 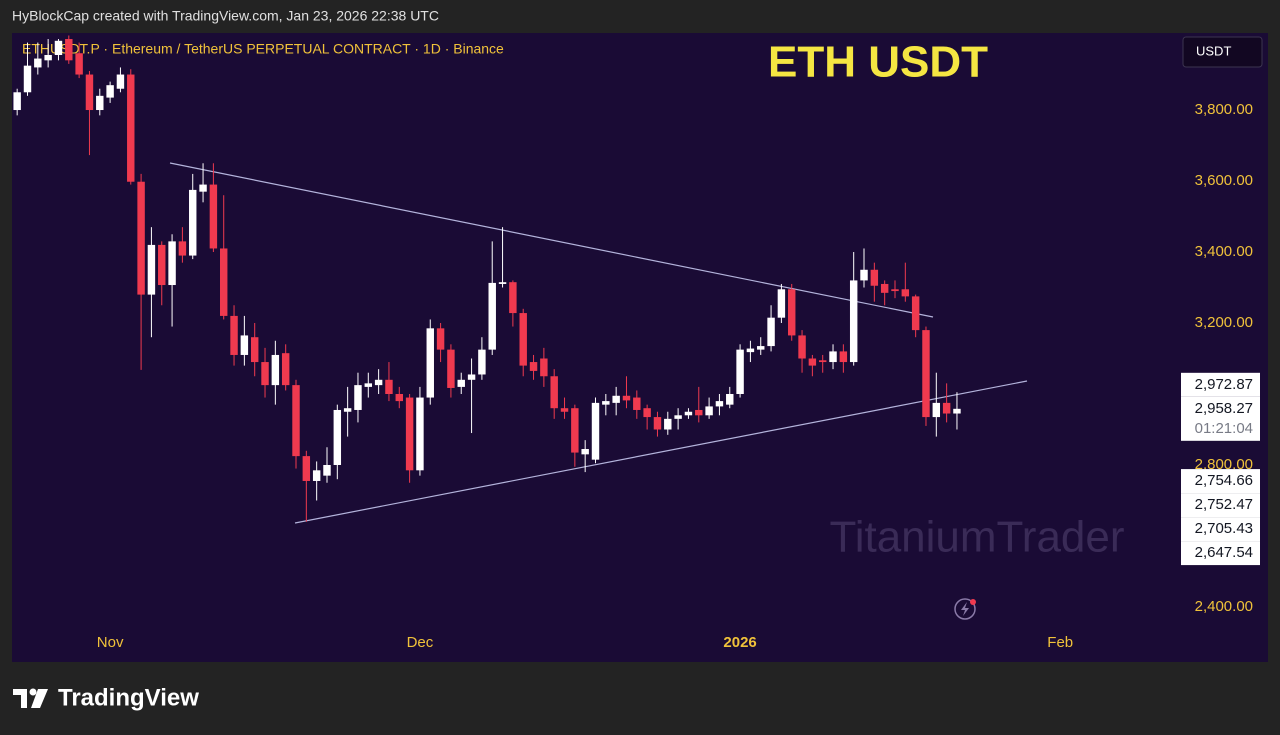 I want to click on x-tick-label: 2026, so click(x=739, y=642).